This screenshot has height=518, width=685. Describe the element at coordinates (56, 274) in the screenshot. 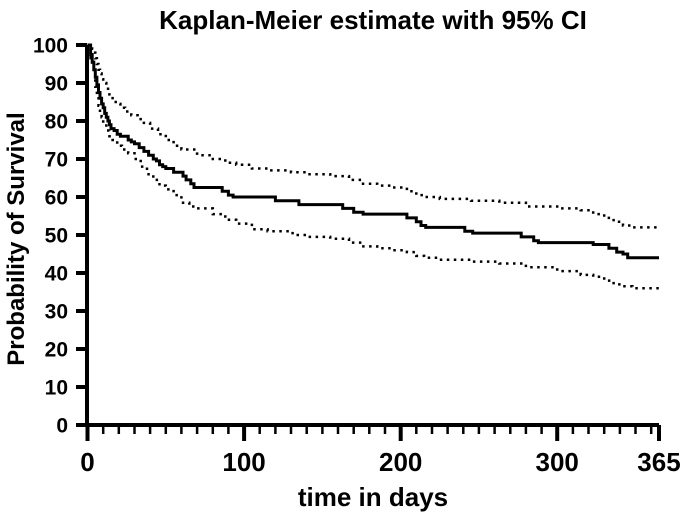

I see `y-tick-label: 40` at that location.